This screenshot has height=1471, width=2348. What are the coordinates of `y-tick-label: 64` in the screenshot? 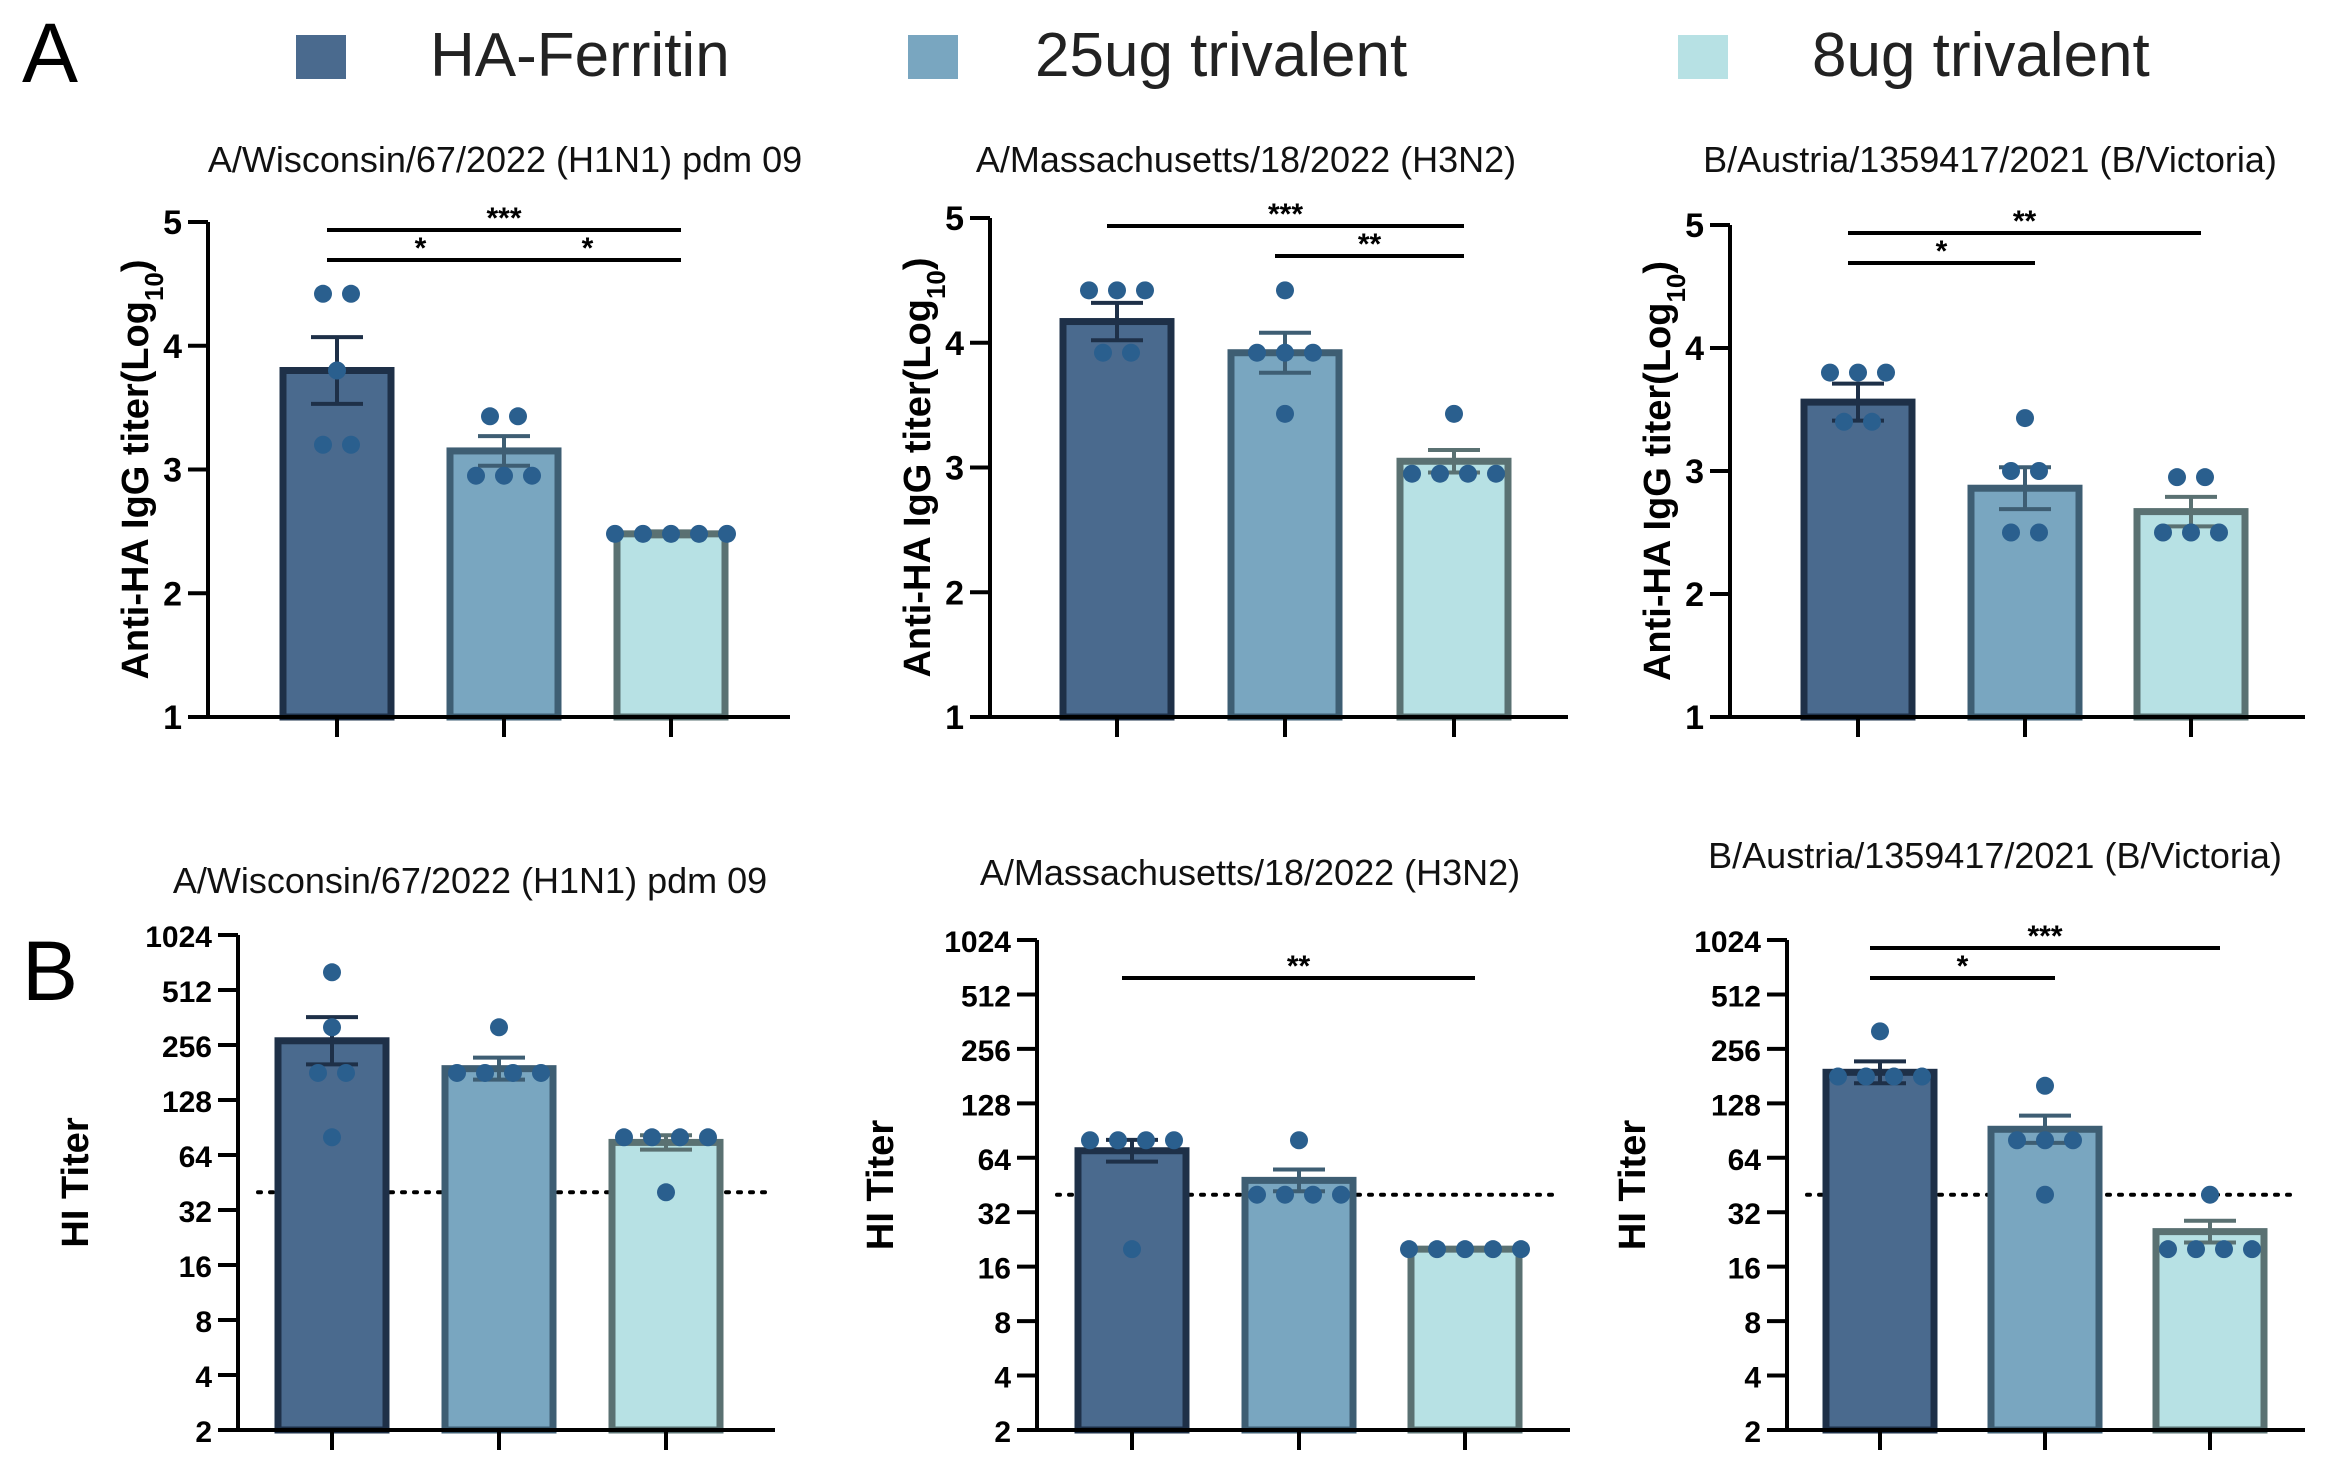 It's located at (196, 1157).